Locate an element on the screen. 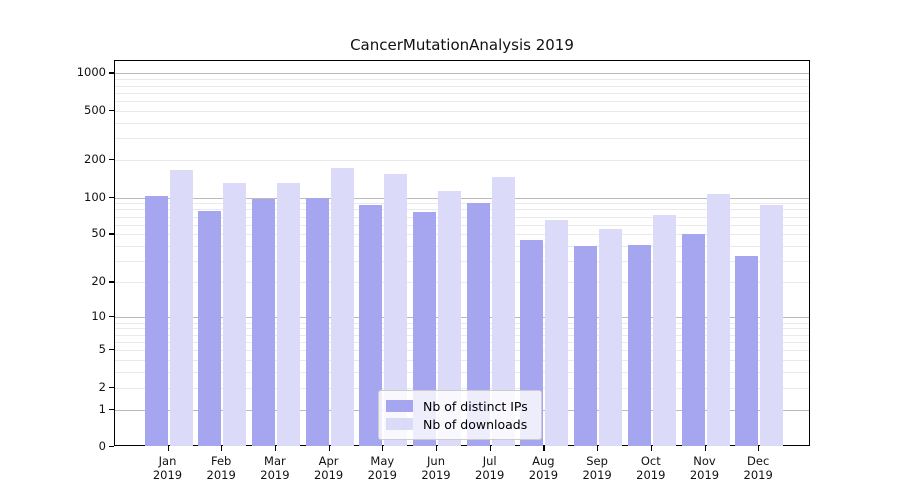 The image size is (900, 500). y-tick-label: 50 is located at coordinates (98, 233).